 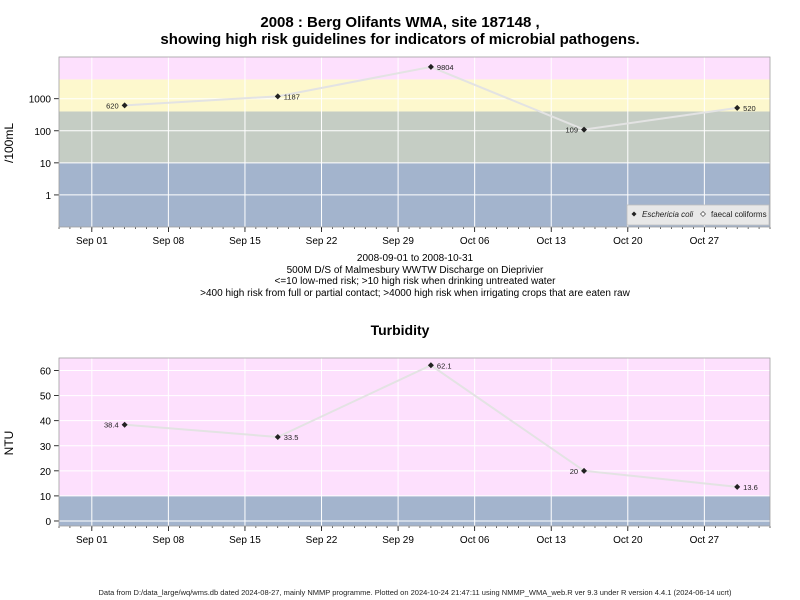 What do you see at coordinates (40, 100) in the screenshot?
I see `y-tick-label: 1000` at bounding box center [40, 100].